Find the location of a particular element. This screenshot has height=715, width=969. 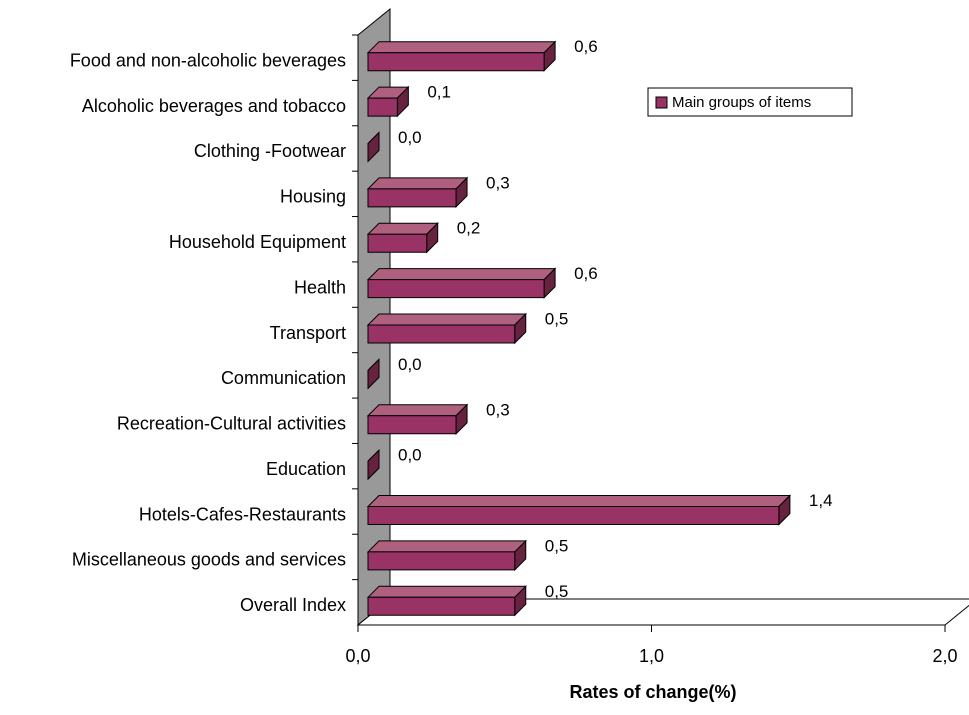

x-tick-label: 1,0 is located at coordinates (651, 656).